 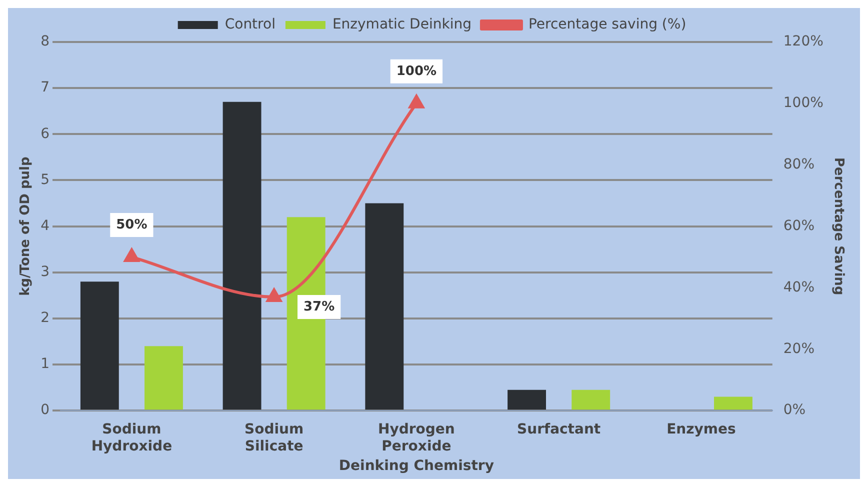 What do you see at coordinates (402, 24) in the screenshot?
I see `legend-label: Enzymatic Deinking` at bounding box center [402, 24].